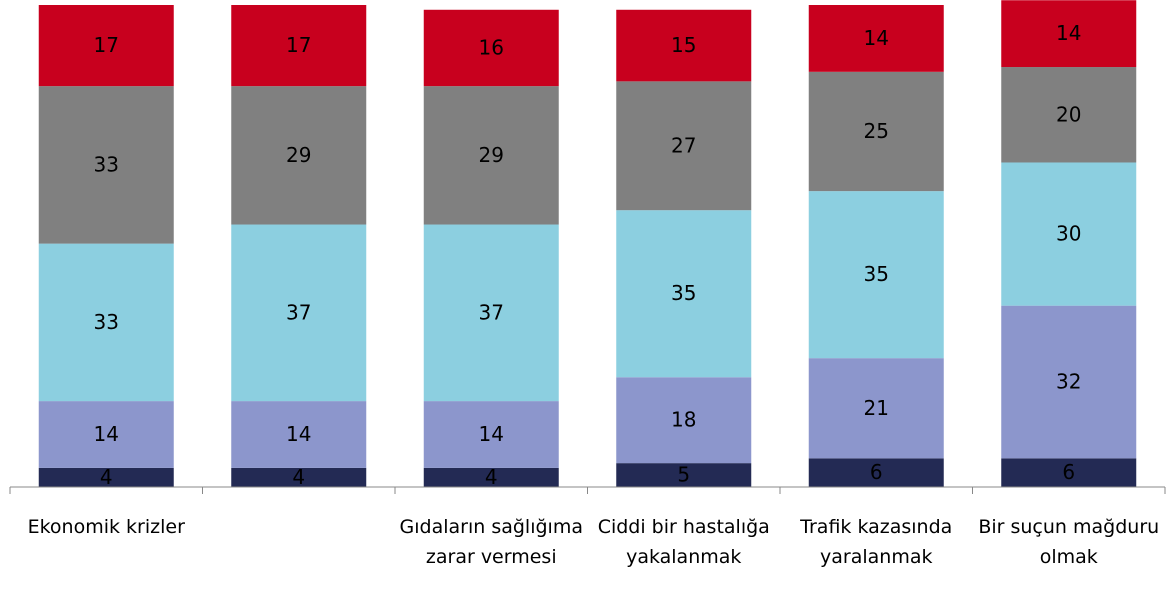 The height and width of the screenshot is (602, 1169). Describe the element at coordinates (683, 542) in the screenshot. I see `x-tick-label: Ciddi bir hastalığa yakalanmak` at that location.